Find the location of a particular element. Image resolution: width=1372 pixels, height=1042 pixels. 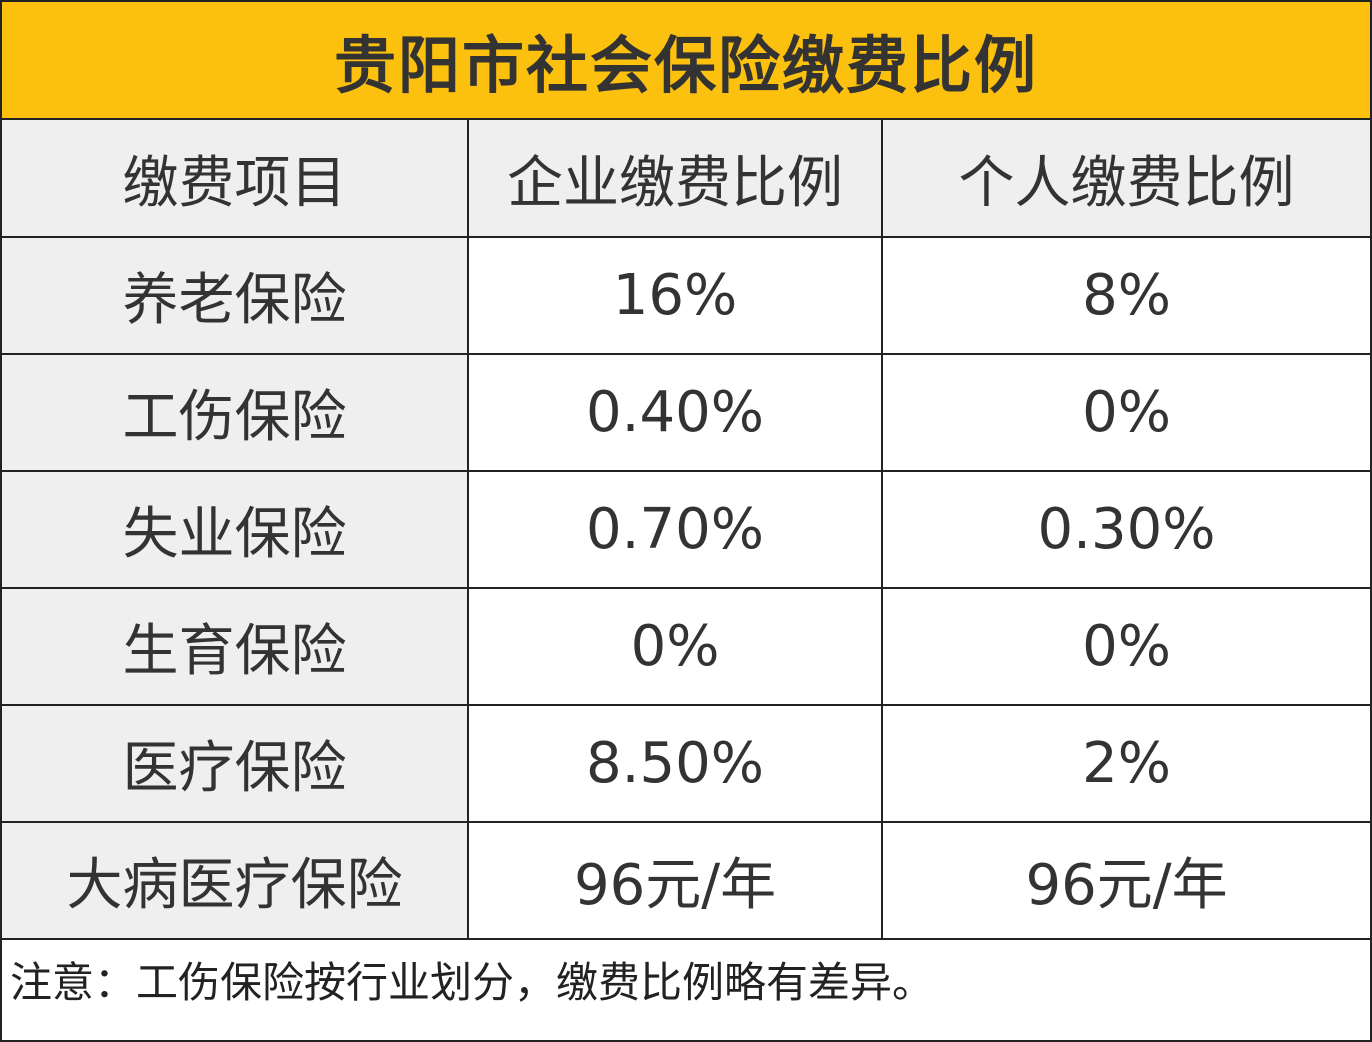

table-row: 工伤保险 0.40% 0% is located at coordinates (686, 412).